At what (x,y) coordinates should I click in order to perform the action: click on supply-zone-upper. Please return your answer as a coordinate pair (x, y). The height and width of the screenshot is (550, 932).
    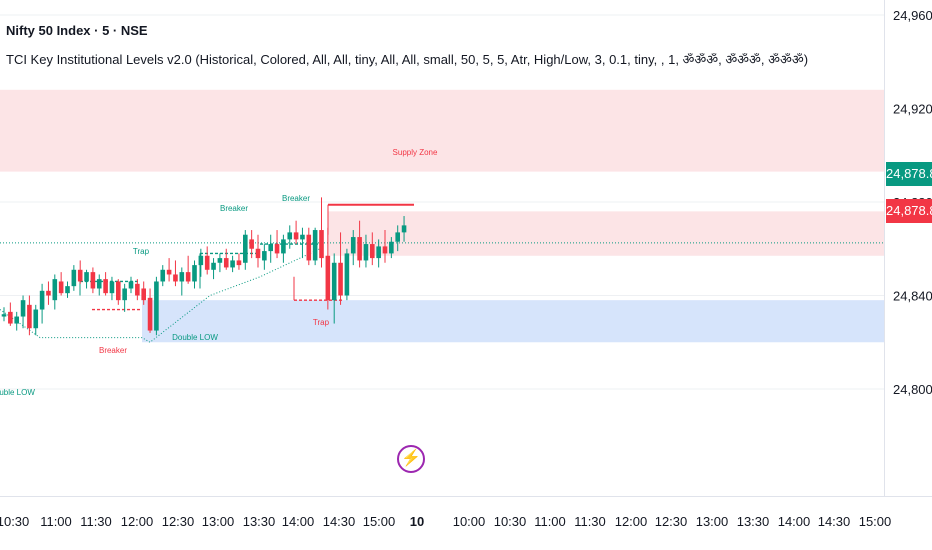
    Looking at the image, I should click on (442, 130).